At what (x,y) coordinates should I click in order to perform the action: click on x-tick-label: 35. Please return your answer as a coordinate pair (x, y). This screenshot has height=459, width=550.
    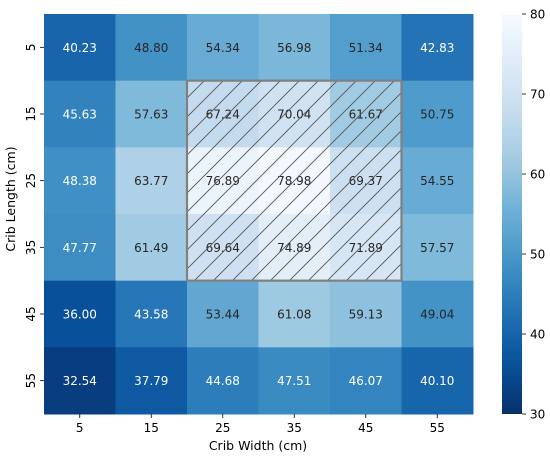
    Looking at the image, I should click on (294, 428).